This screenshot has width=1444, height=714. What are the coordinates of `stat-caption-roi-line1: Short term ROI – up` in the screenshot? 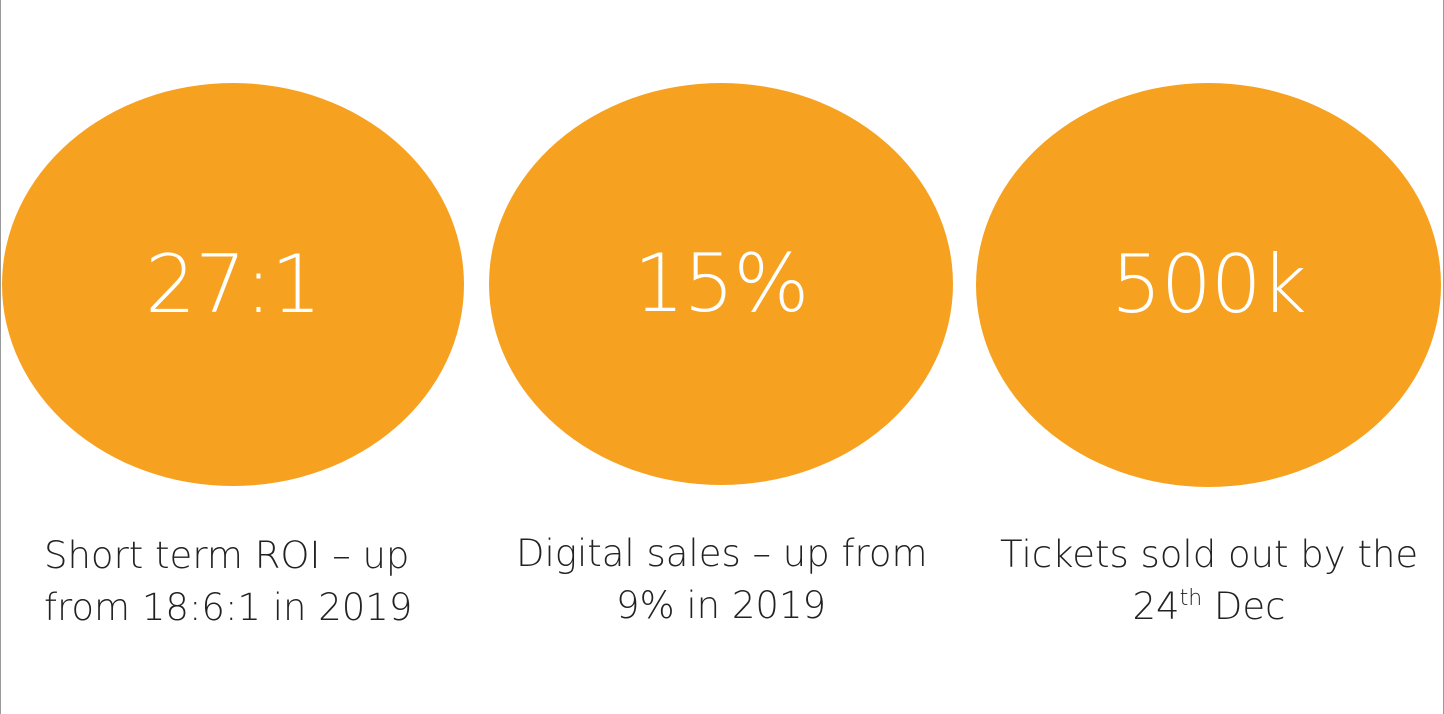 It's located at (227, 555).